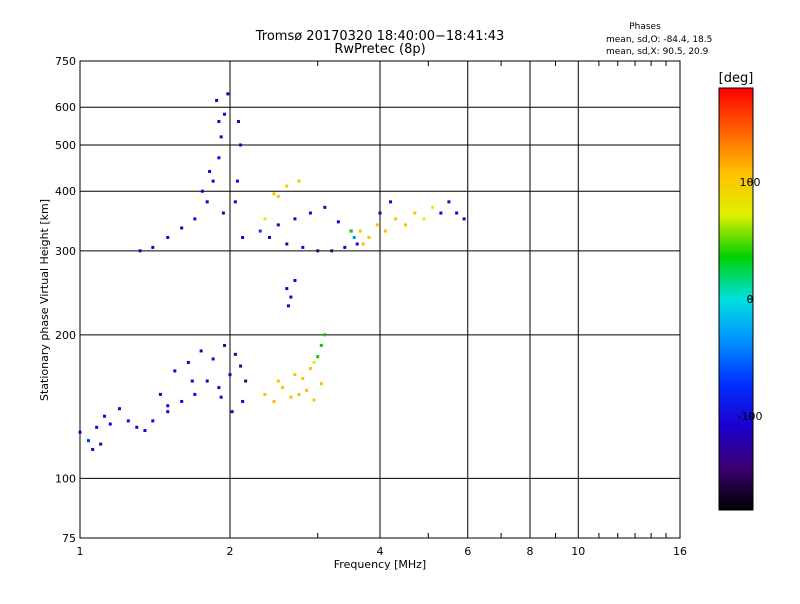 This screenshot has height=604, width=800. I want to click on x-tick-label: 10, so click(578, 551).